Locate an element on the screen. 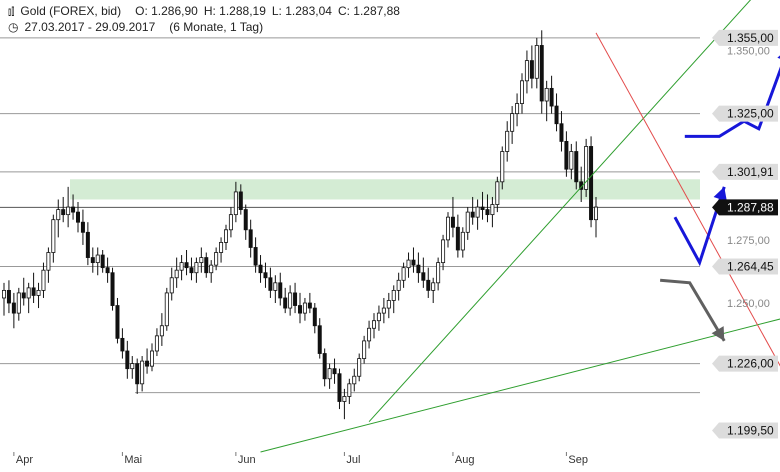 This screenshot has width=780, height=472. level-badge-label: 1.301,91 is located at coordinates (750, 172).